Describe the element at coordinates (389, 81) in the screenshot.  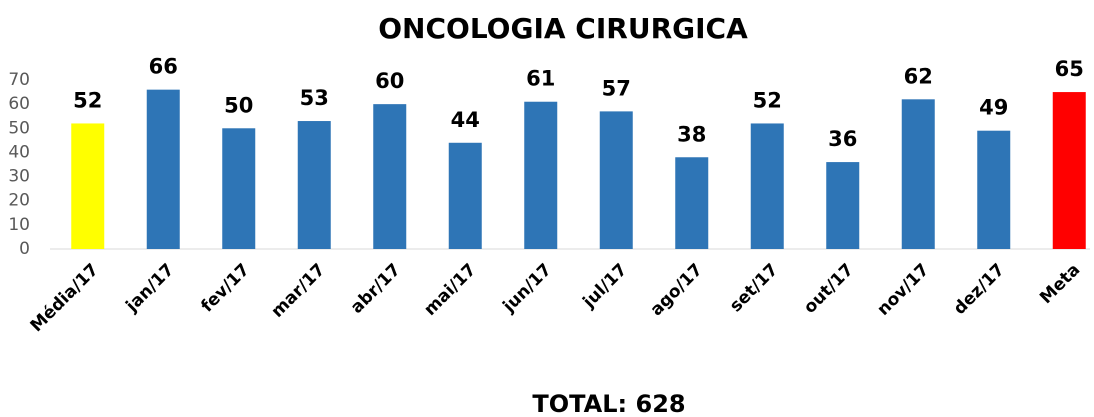
I see `value-label: 60` at that location.